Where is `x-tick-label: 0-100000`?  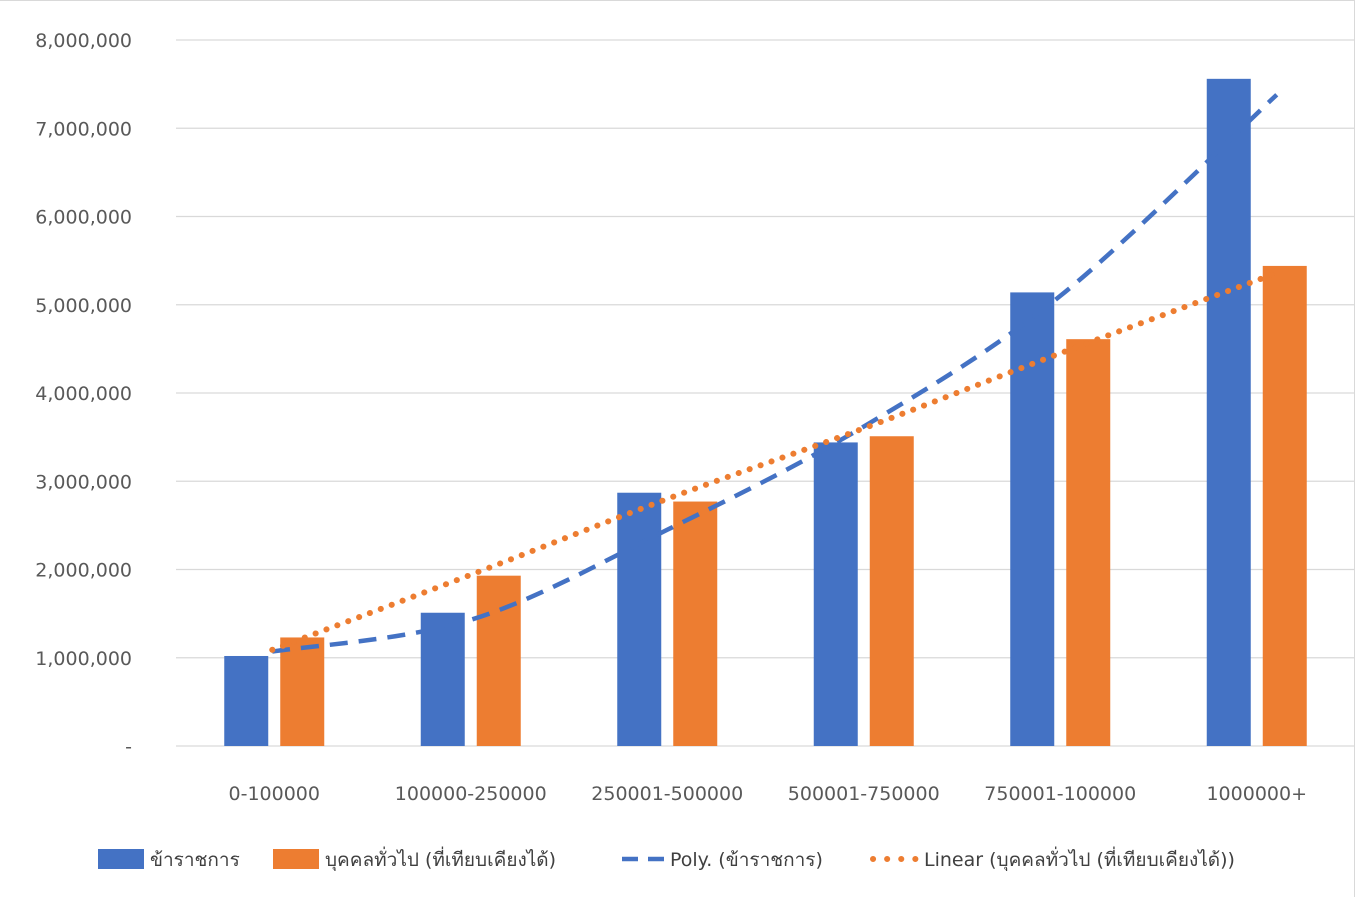
x-tick-label: 0-100000 is located at coordinates (274, 794).